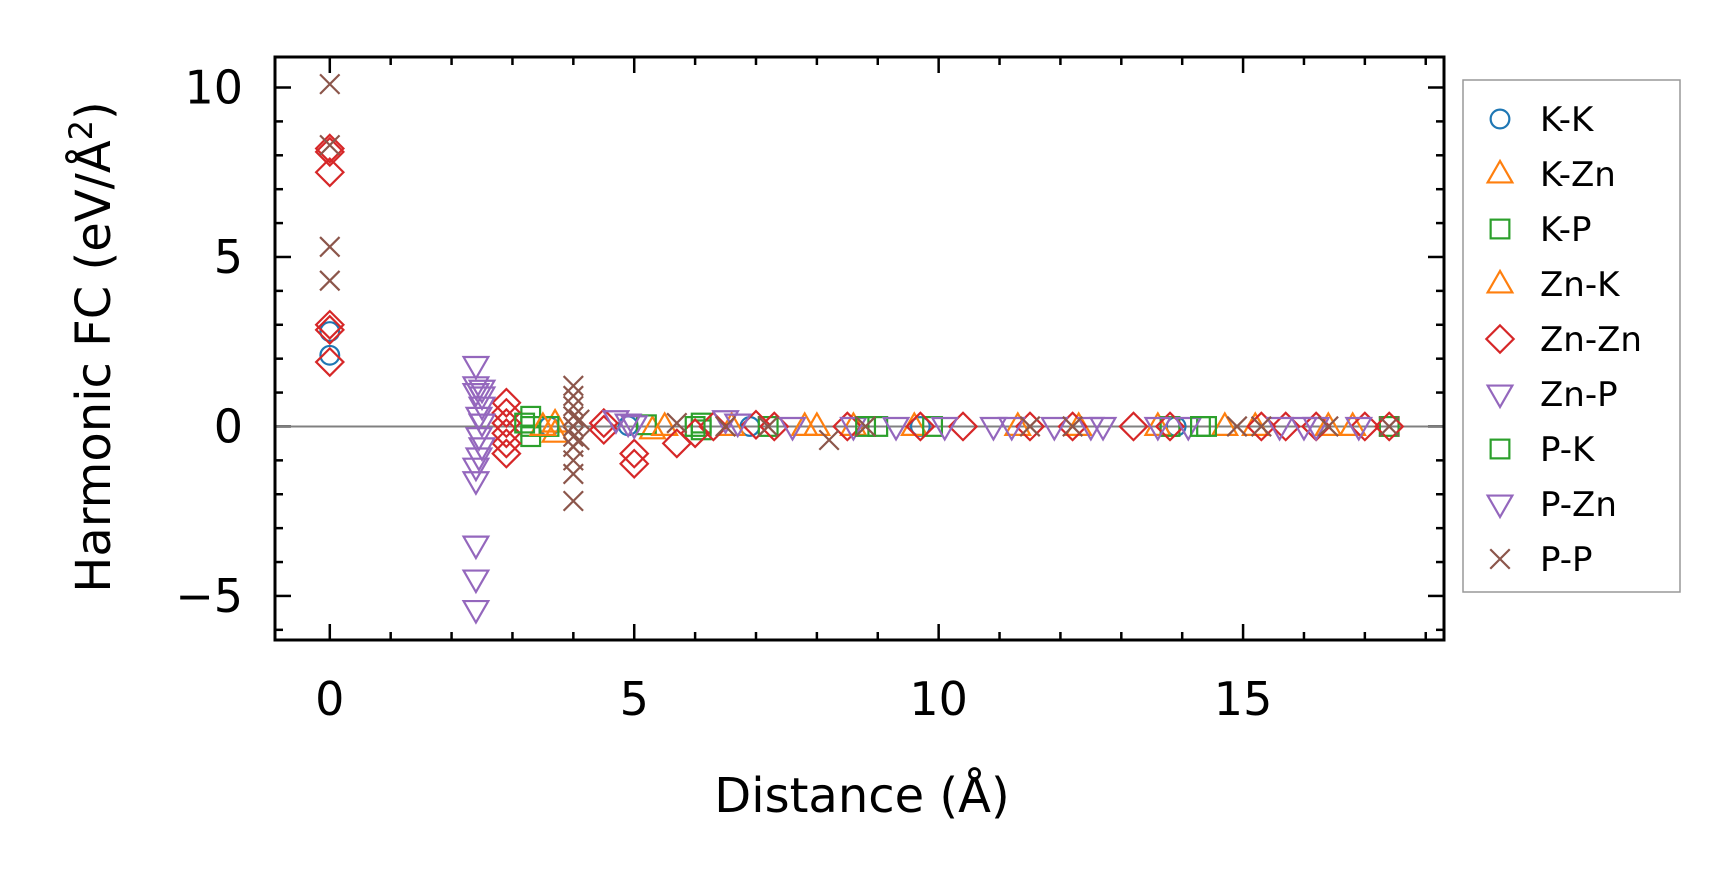 This screenshot has height=883, width=1734. I want to click on legend-label: Zn-K, so click(1580, 285).